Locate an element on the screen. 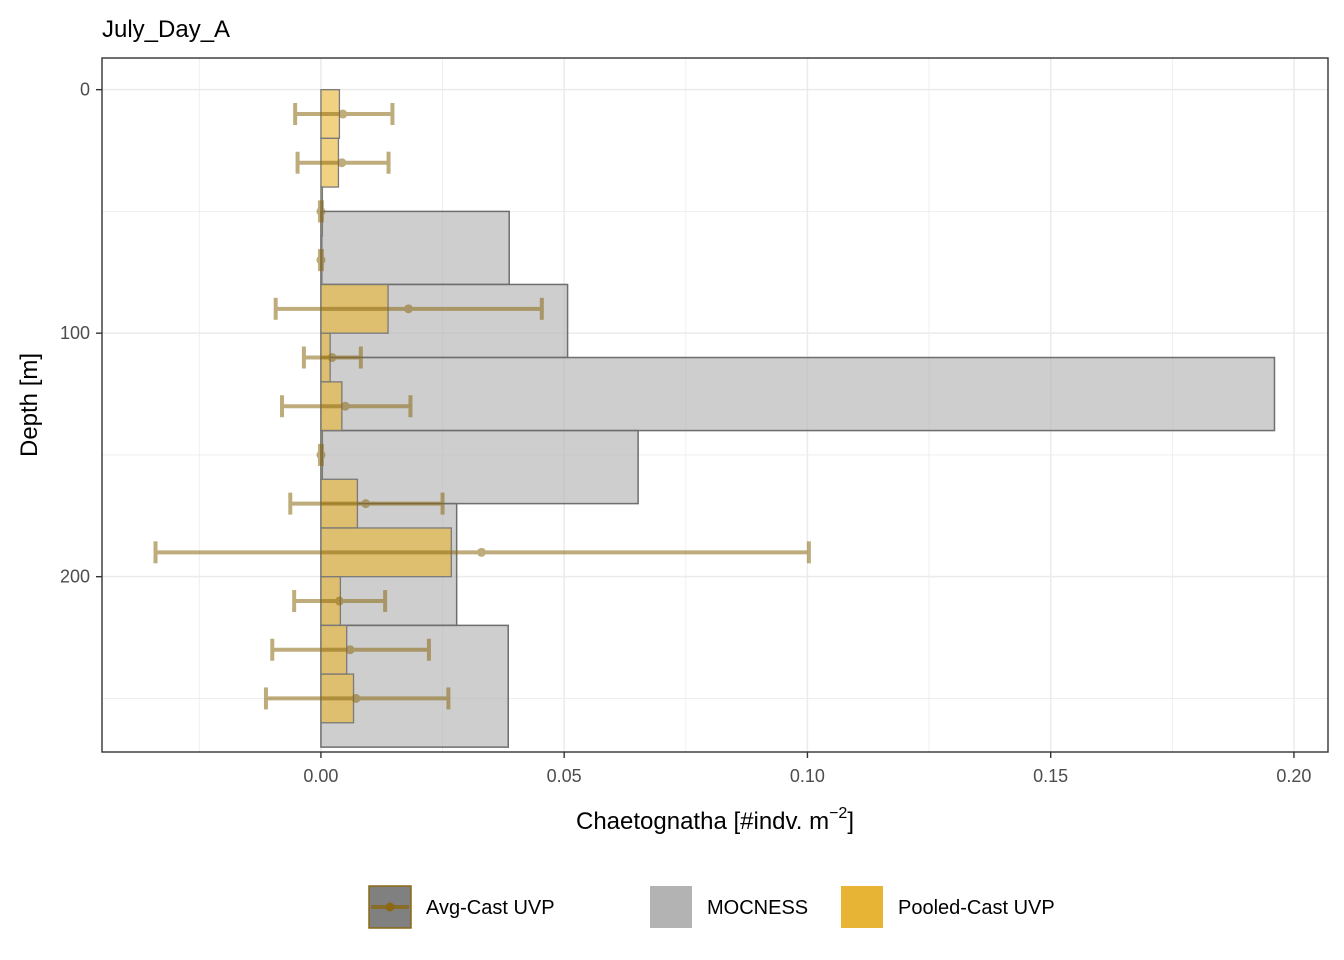  legend: Avg-Cast UVP MOCNESS Pooled-Cast UVP is located at coordinates (711, 907).